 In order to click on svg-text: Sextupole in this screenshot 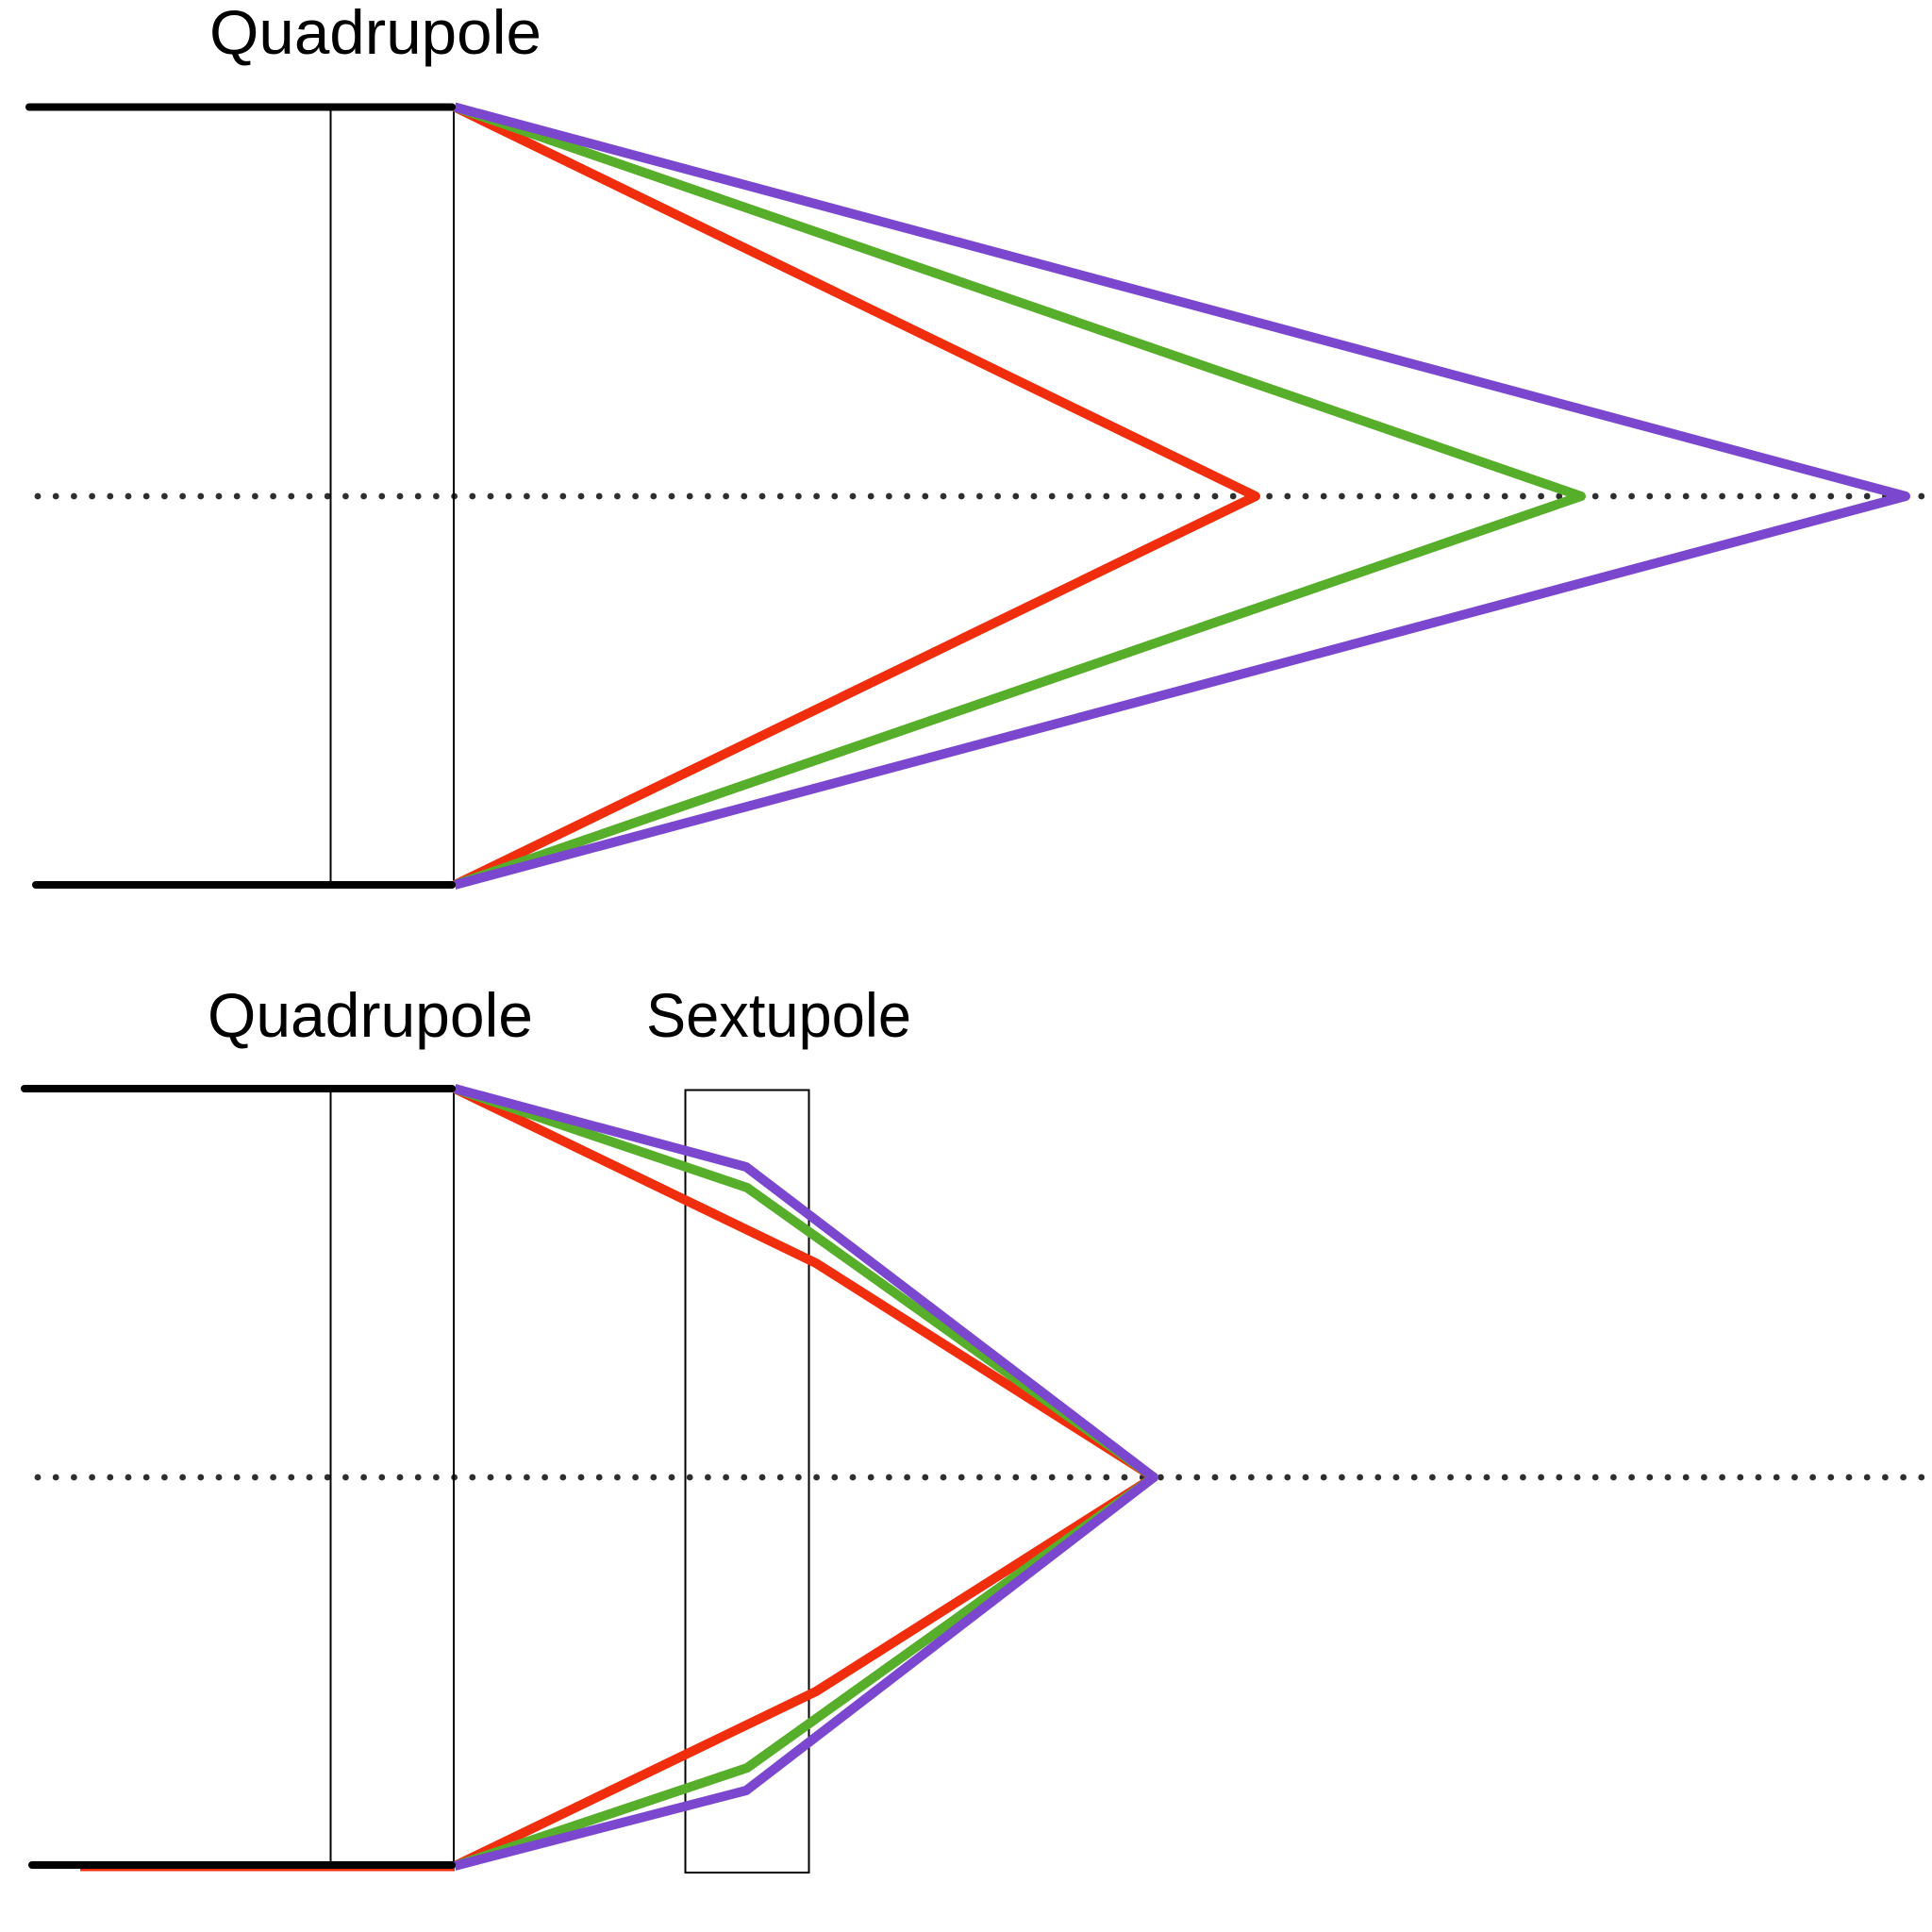, I will do `click(779, 1016)`.